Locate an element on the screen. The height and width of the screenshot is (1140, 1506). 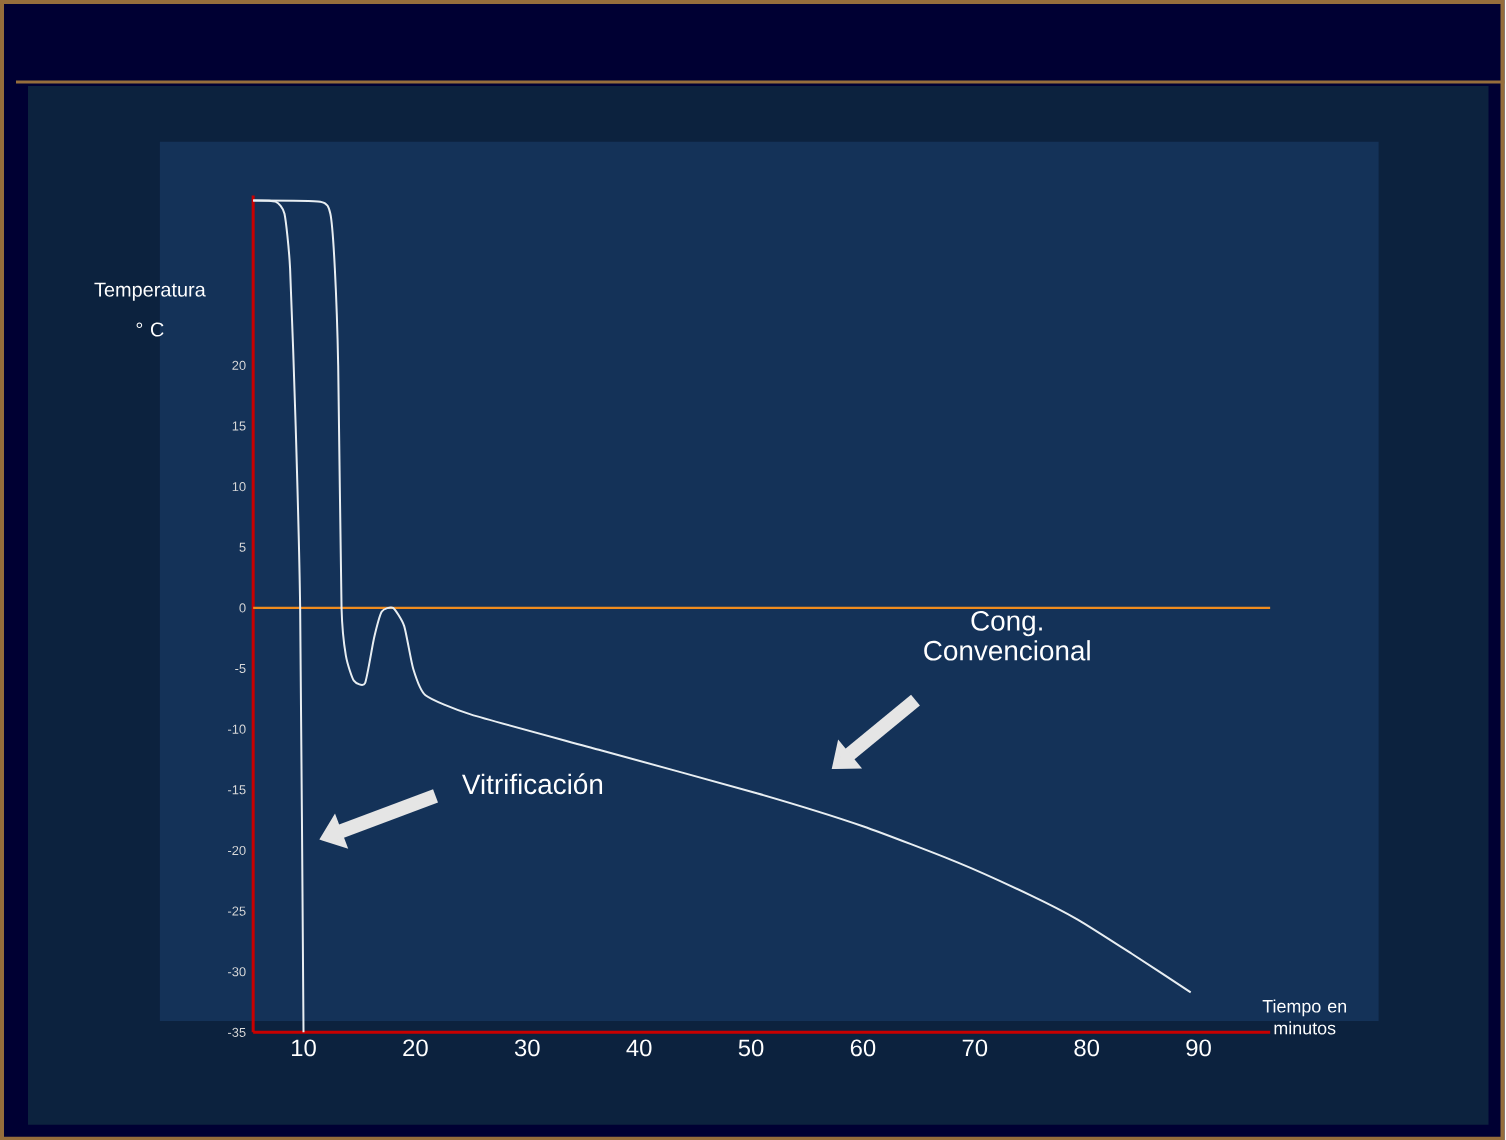
x-tick-label: 10 is located at coordinates (304, 1047).